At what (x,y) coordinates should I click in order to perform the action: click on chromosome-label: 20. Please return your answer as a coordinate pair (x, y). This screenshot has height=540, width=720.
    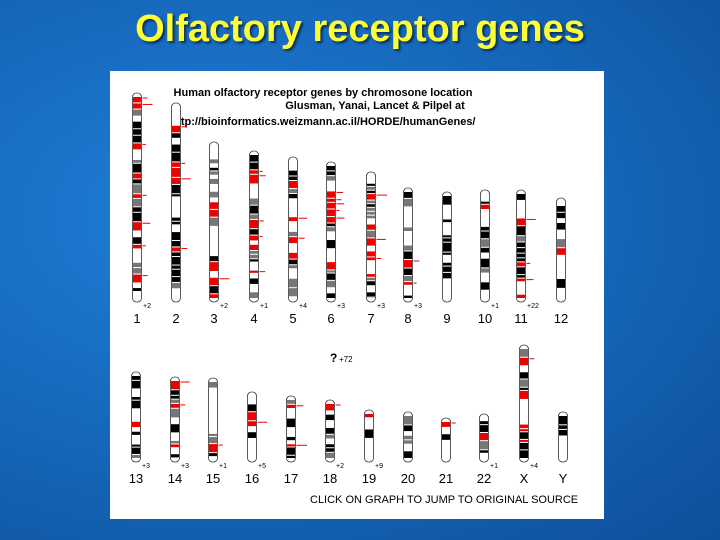
    Looking at the image, I should click on (408, 478).